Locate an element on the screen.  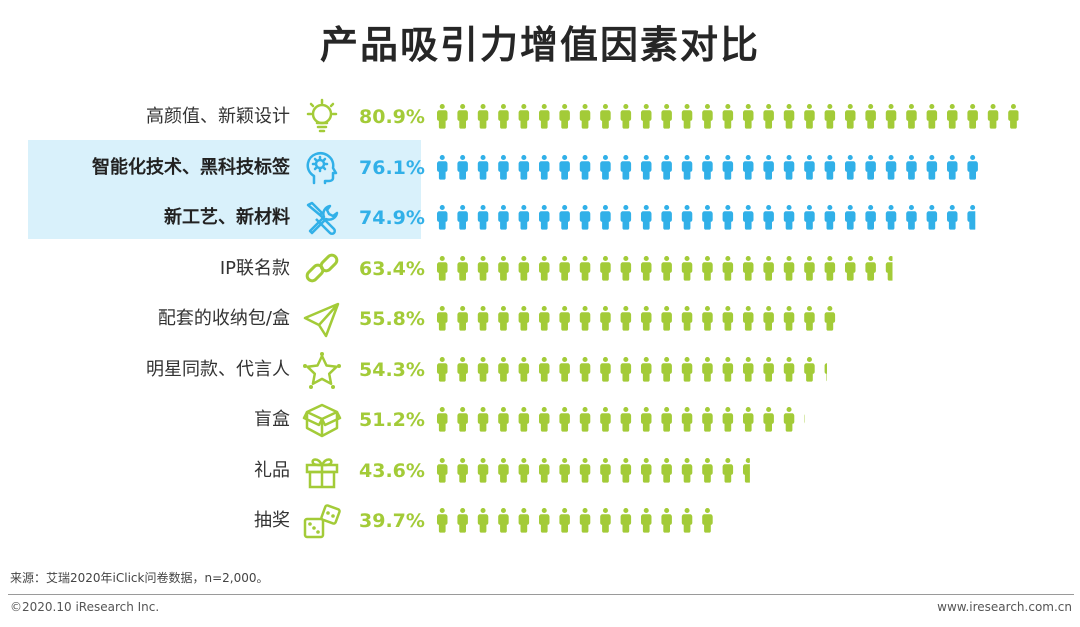
category-label: 高颜值、新颖设计 is located at coordinates (218, 116).